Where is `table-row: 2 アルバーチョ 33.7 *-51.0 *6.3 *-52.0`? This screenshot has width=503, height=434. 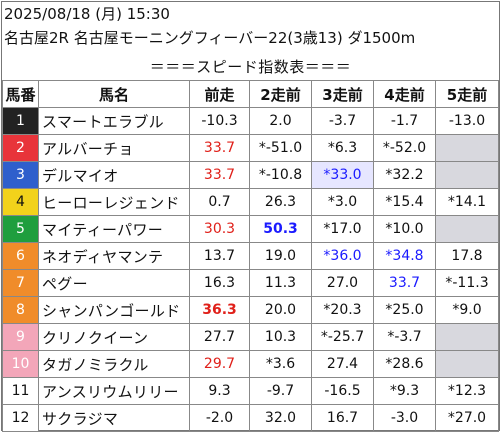
table-row: 2 アルバーチョ 33.7 *-51.0 *6.3 *-52.0 is located at coordinates (250, 148).